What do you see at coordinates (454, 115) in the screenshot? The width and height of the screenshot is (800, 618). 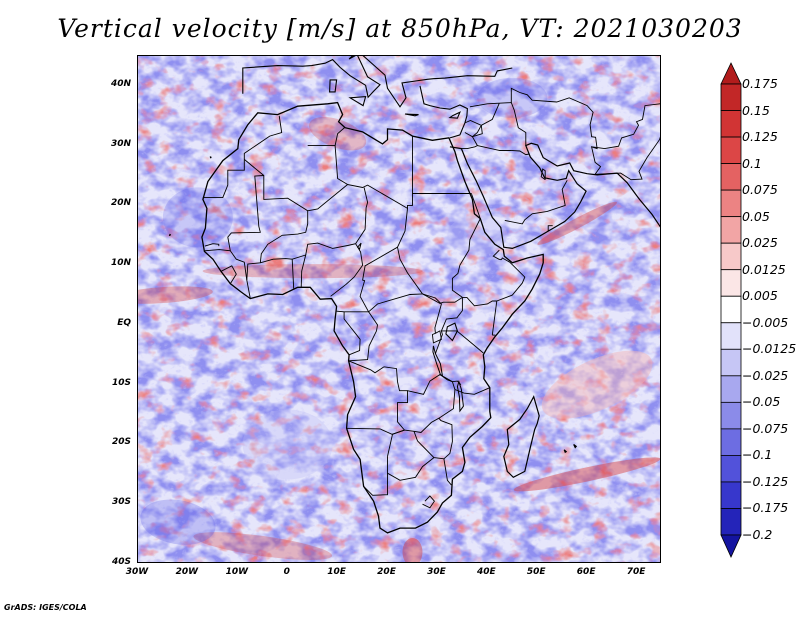 I see `island-cyprus` at bounding box center [454, 115].